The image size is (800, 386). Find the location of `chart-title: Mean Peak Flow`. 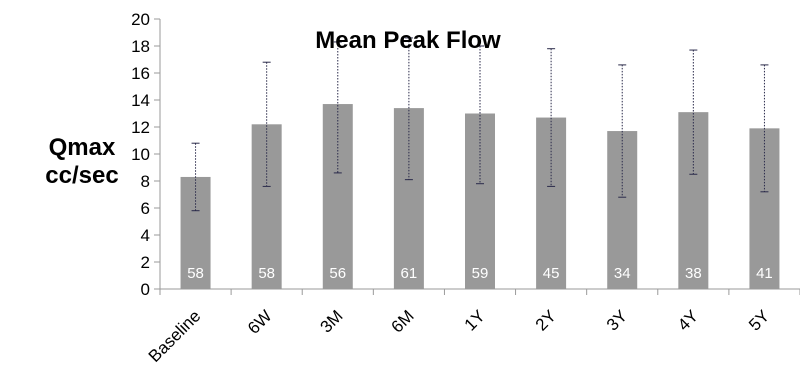

chart-title: Mean Peak Flow is located at coordinates (408, 40).